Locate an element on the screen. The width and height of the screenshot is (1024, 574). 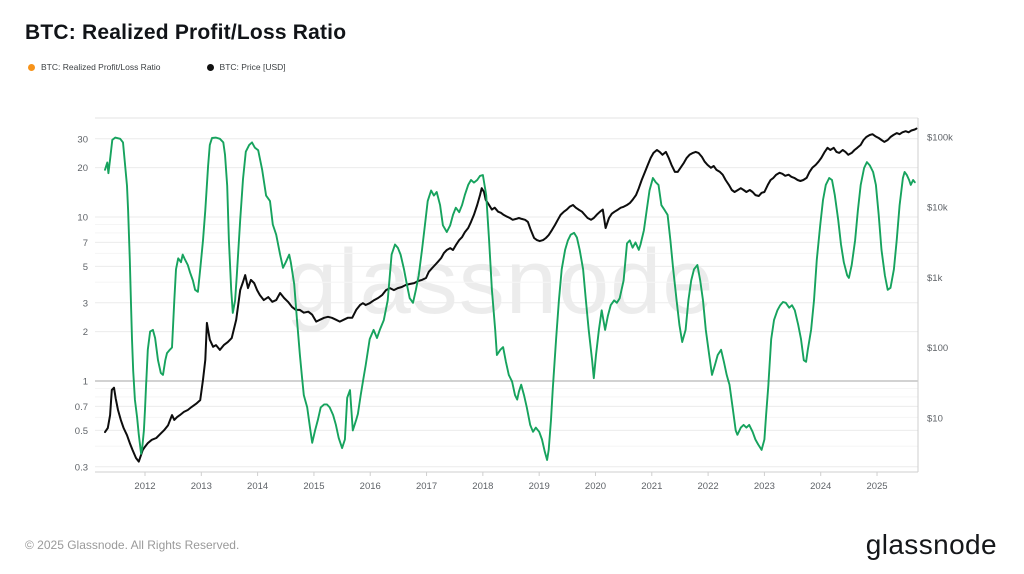
svg-text: 0.5 is located at coordinates (81, 431).